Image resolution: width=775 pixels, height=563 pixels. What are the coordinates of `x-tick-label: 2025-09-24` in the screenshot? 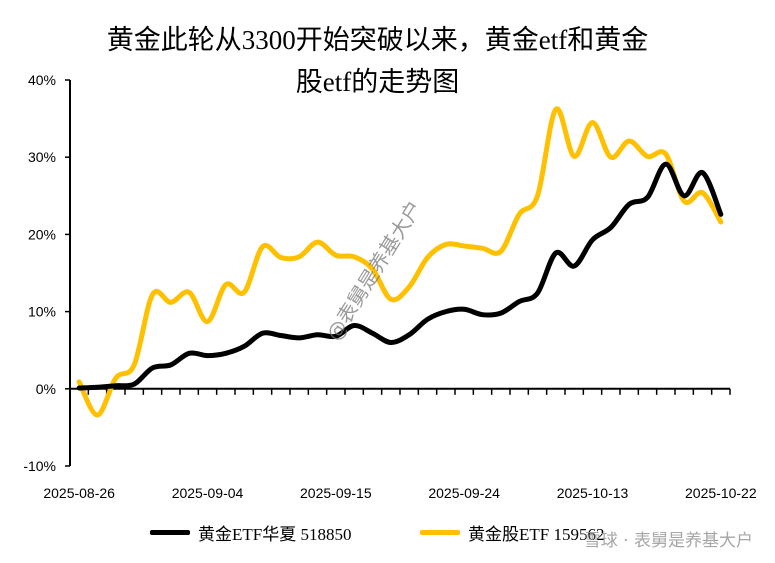 It's located at (464, 493).